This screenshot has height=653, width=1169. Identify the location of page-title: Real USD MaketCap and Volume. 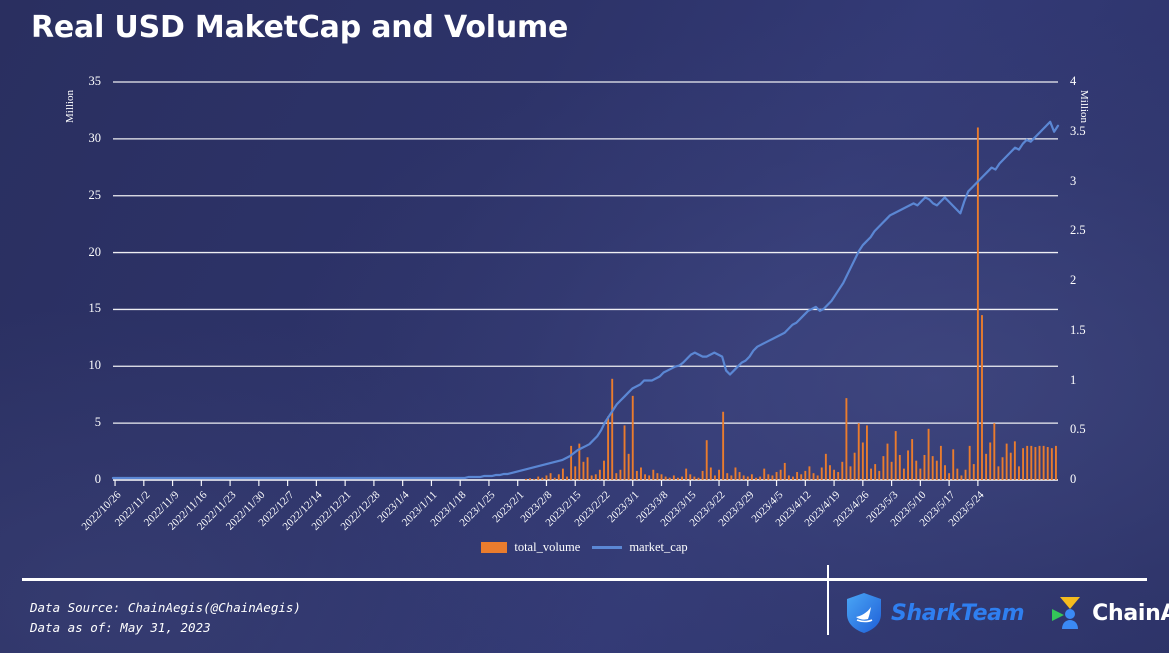
(300, 27).